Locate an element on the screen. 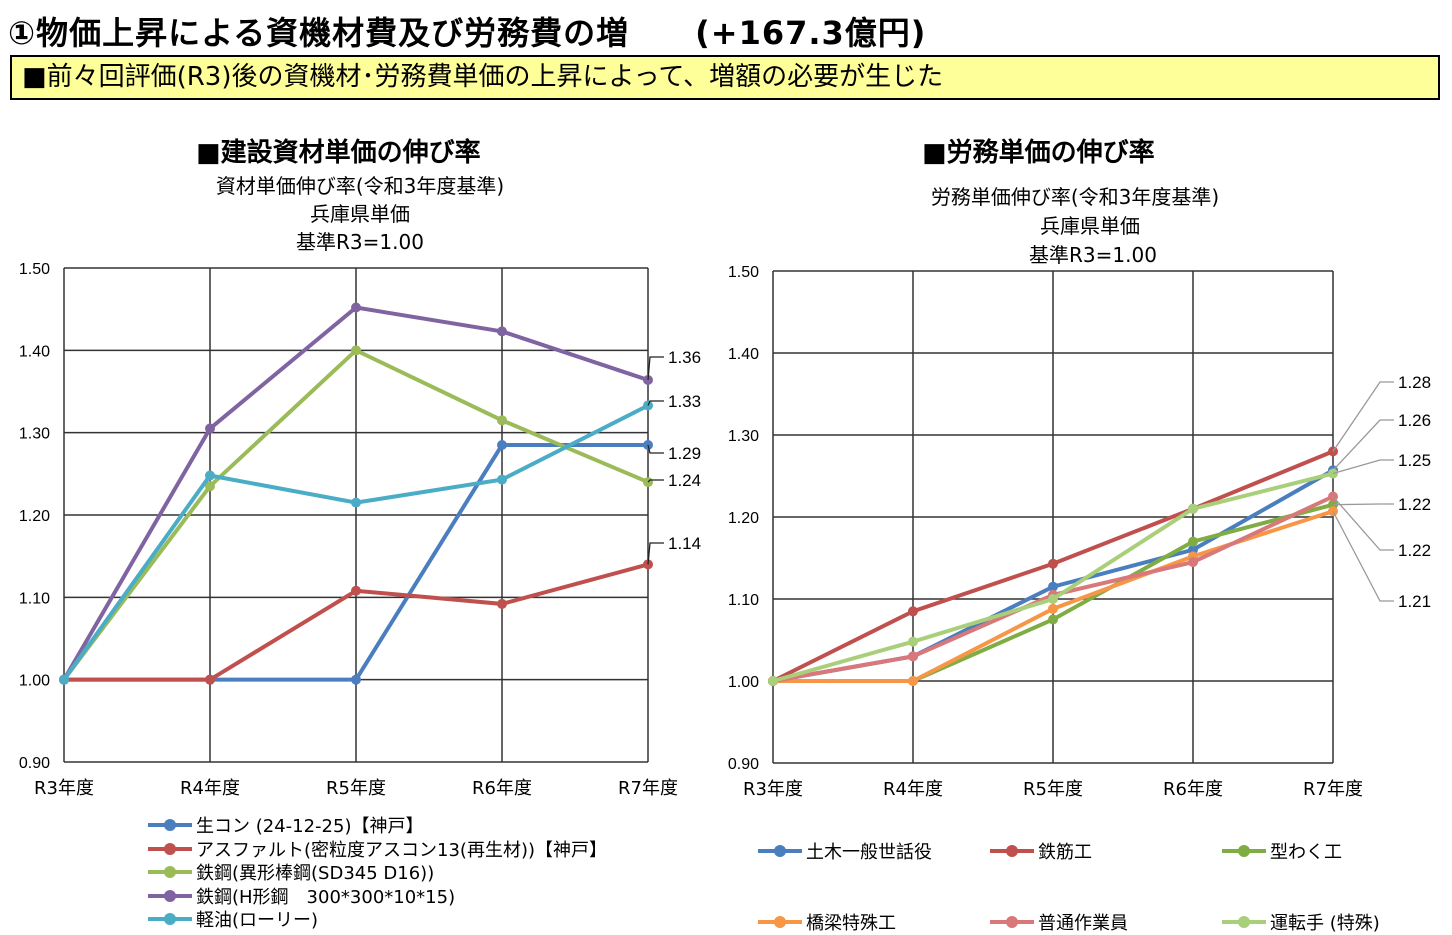 This screenshot has height=935, width=1452. legend-label: 鉄筋工 is located at coordinates (1065, 852).